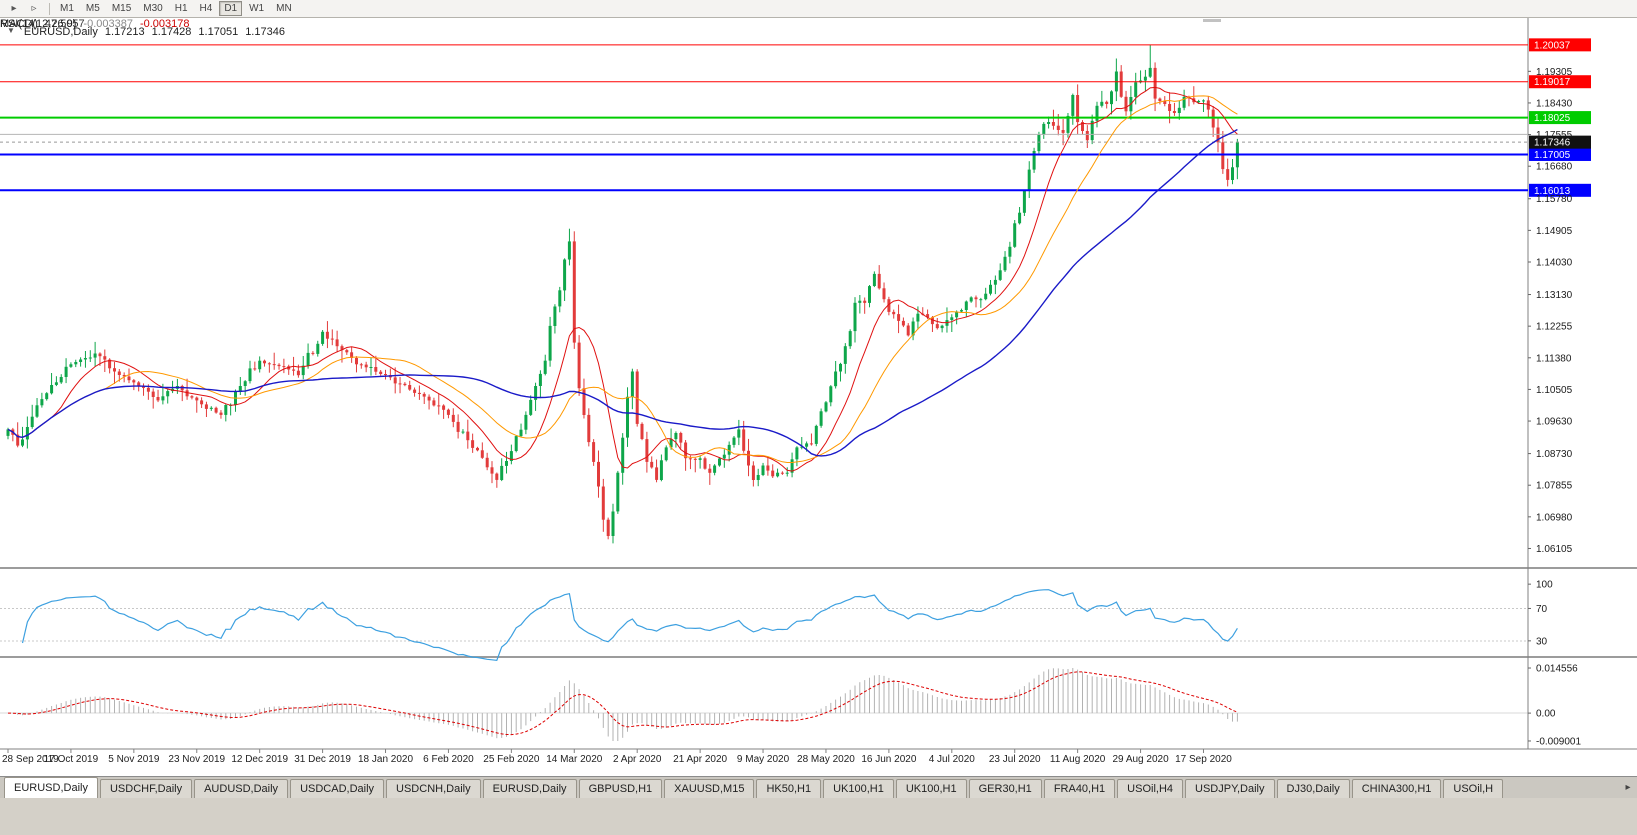 The height and width of the screenshot is (835, 1637). What do you see at coordinates (34, 8) in the screenshot?
I see `chart-shift-icon: ▹` at bounding box center [34, 8].